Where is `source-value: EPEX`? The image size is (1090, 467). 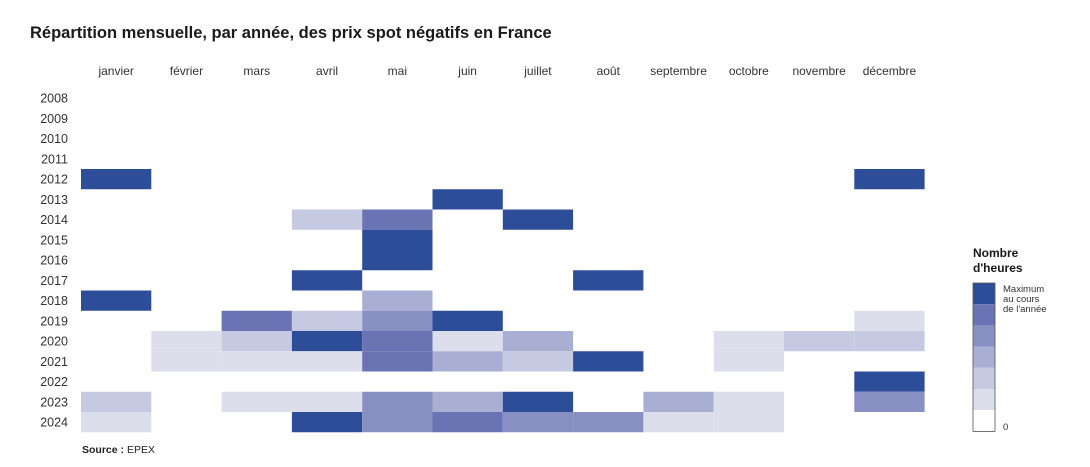 source-value: EPEX is located at coordinates (140, 450).